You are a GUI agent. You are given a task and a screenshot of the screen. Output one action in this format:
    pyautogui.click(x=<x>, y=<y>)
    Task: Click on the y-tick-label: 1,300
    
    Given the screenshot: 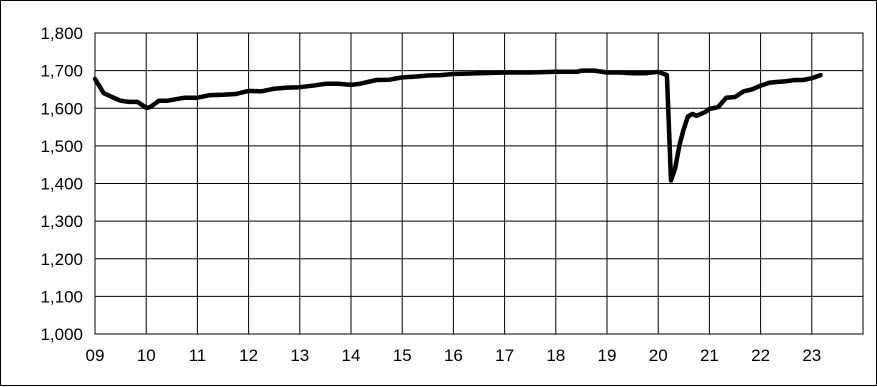 What is the action you would take?
    pyautogui.click(x=61, y=221)
    